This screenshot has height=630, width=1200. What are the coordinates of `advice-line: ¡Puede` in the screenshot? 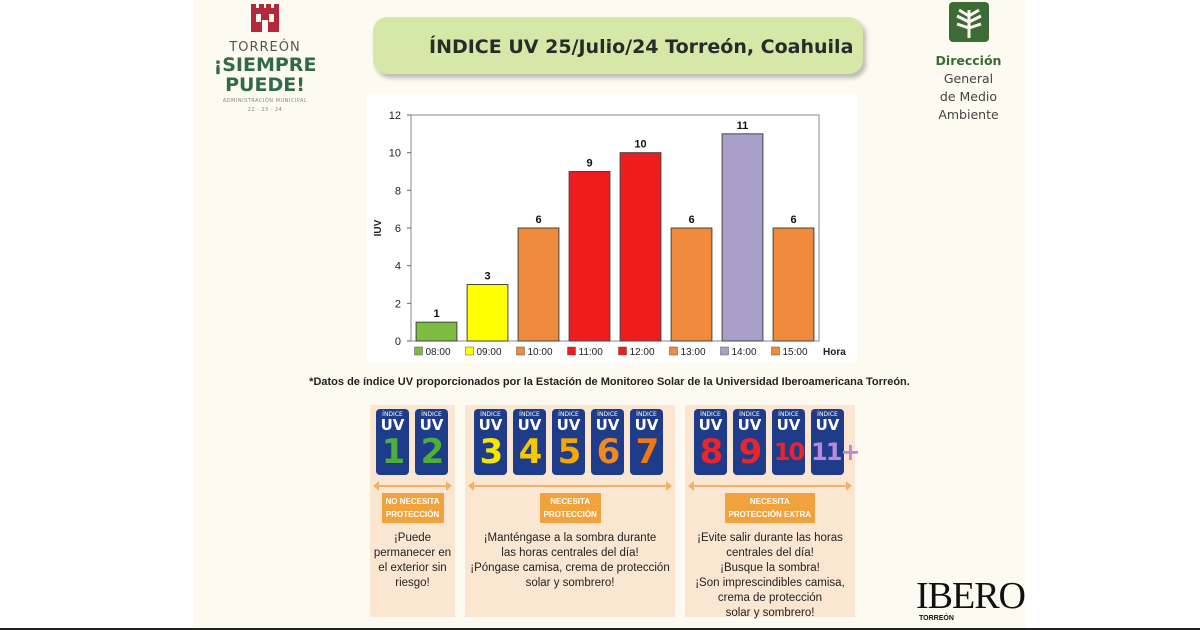 It's located at (412, 538).